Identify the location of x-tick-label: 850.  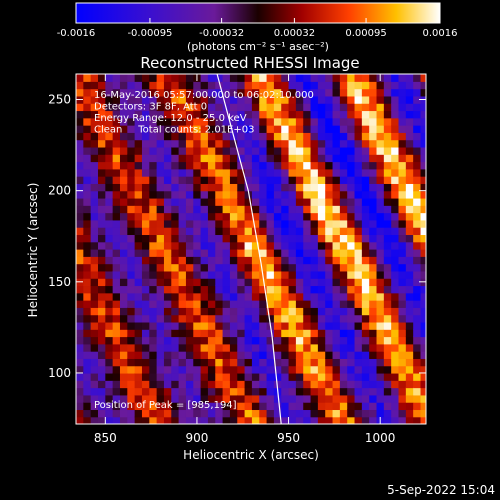
(105, 438).